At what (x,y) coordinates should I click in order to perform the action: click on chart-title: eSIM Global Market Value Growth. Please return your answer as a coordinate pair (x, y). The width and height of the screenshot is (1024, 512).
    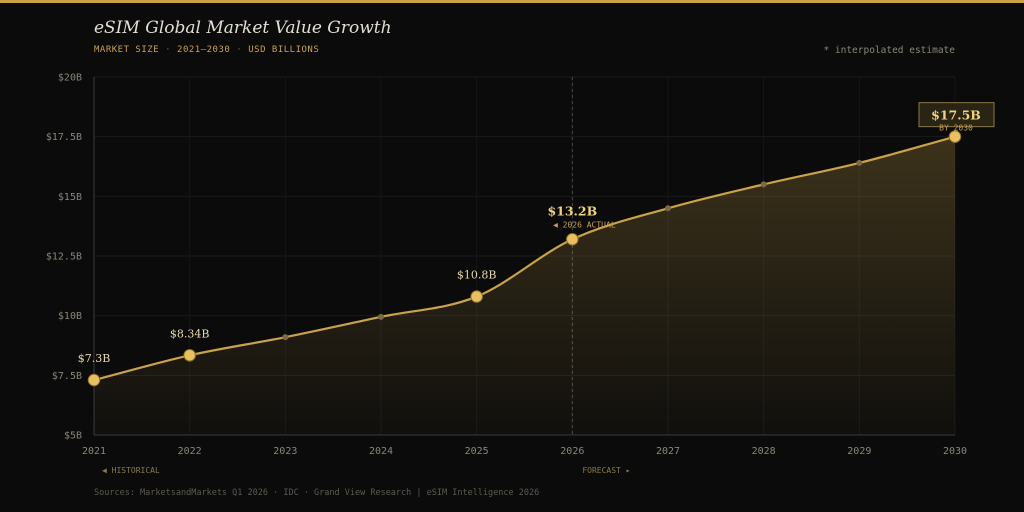
    Looking at the image, I should click on (243, 28).